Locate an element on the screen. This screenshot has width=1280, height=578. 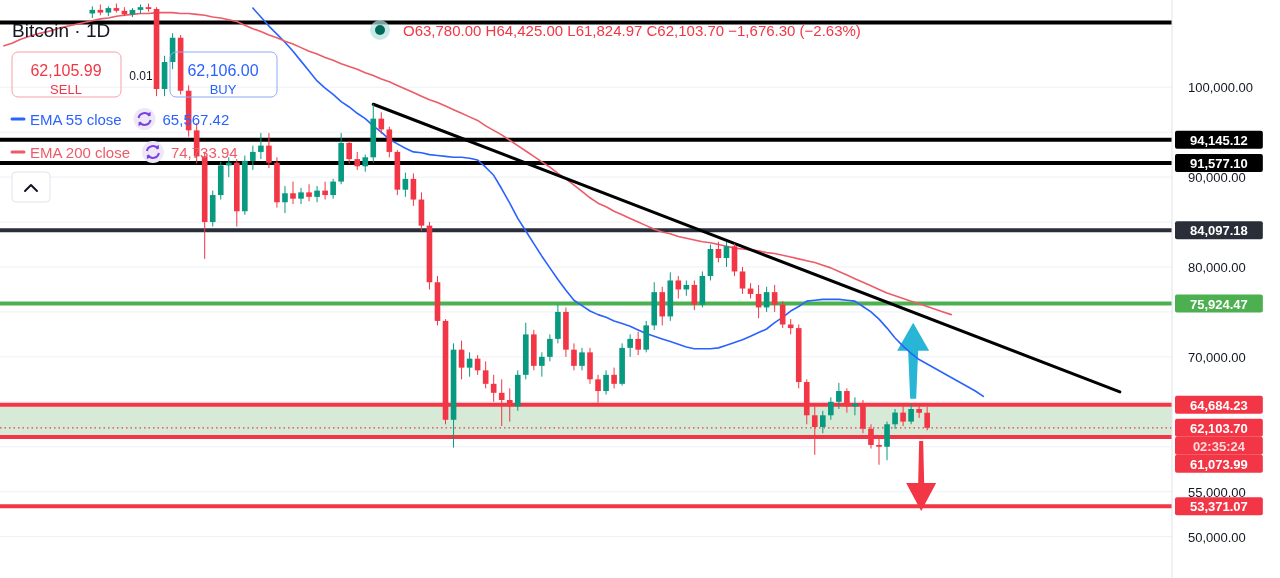
y-tick-label: 80,000.00 is located at coordinates (1217, 267).